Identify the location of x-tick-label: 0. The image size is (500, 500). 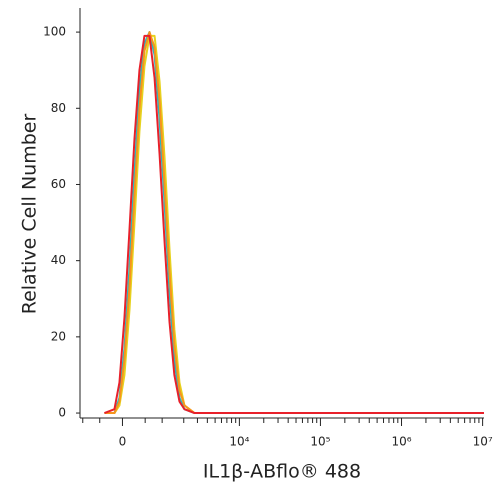
(123, 442).